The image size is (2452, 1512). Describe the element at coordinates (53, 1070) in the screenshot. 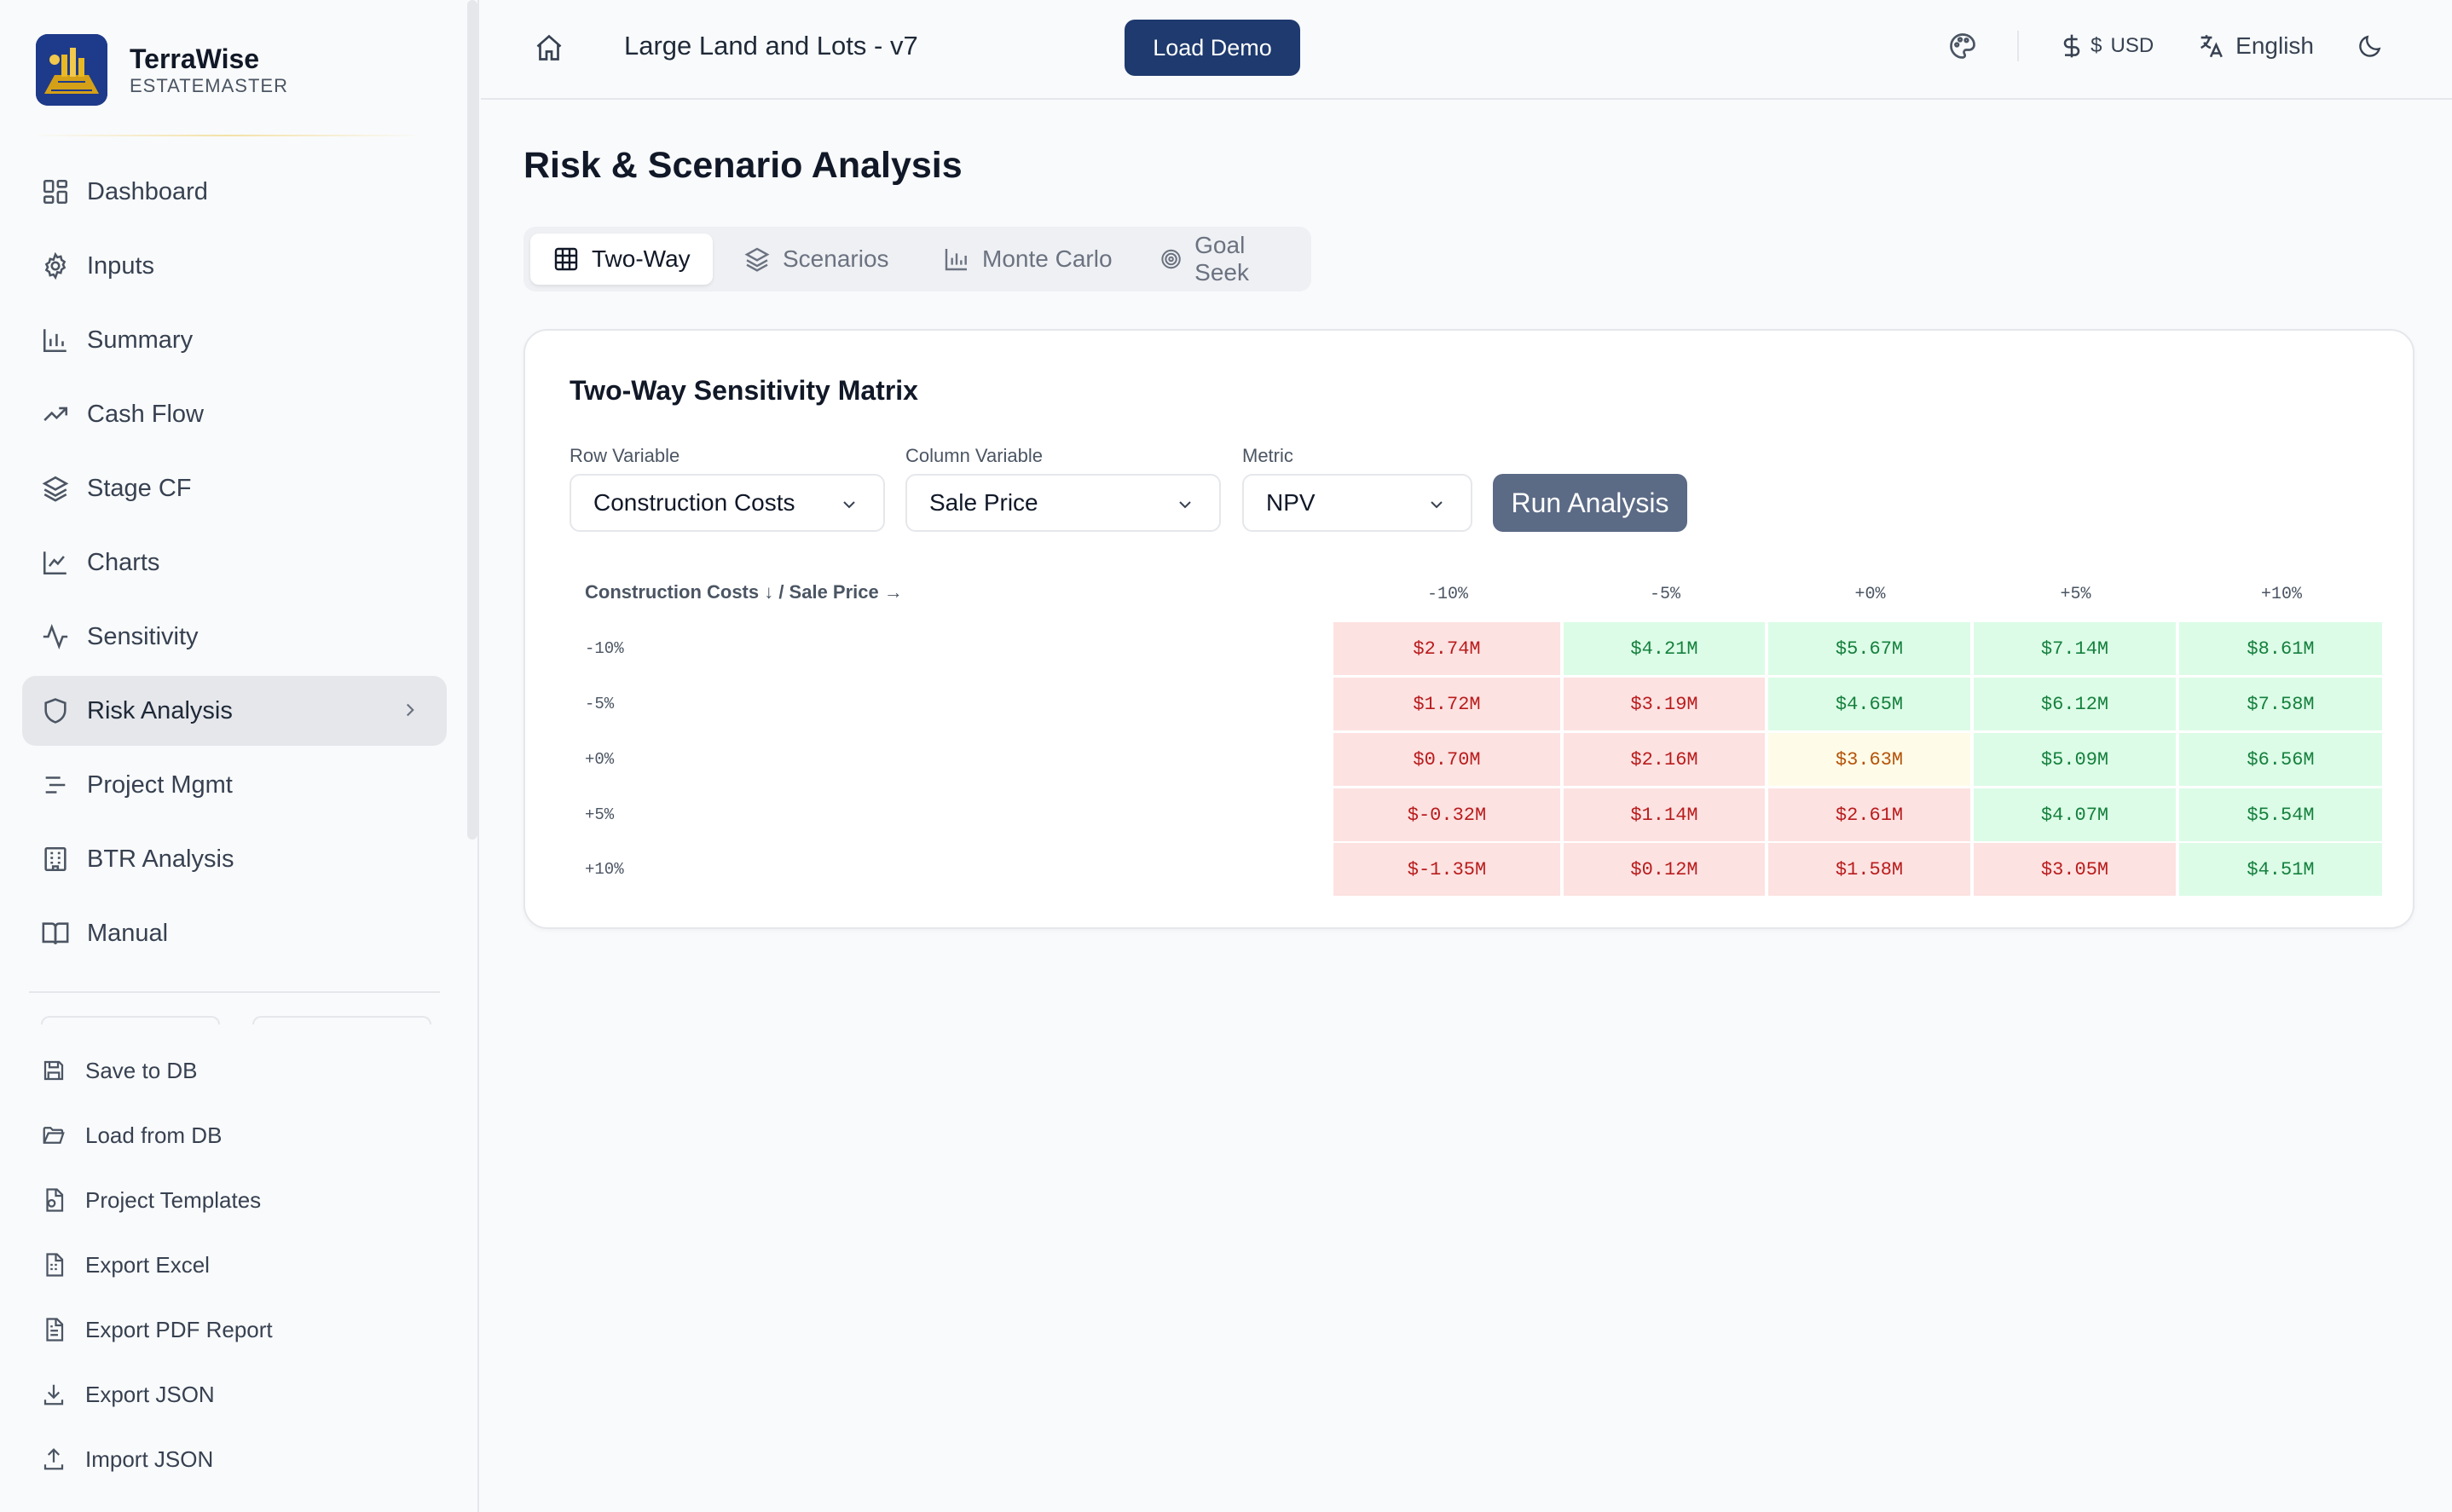

I see `save-icon` at that location.